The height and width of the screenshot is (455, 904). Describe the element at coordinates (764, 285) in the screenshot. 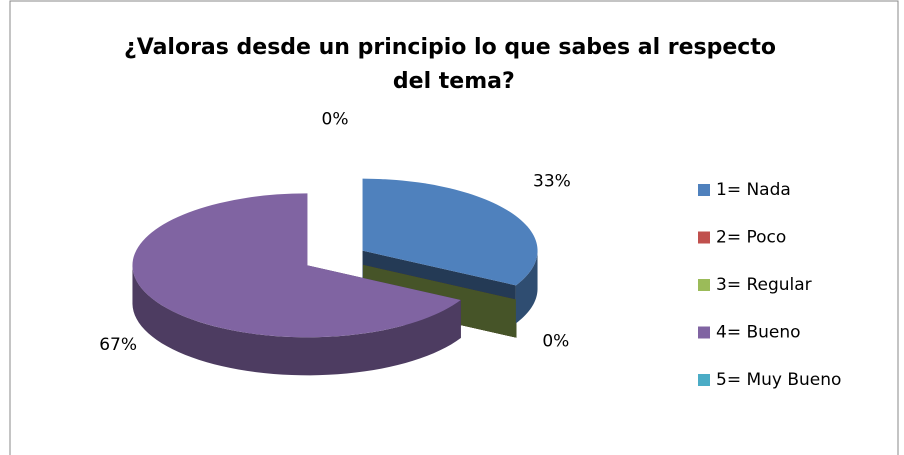

I see `legend-label: 3= Regular` at that location.